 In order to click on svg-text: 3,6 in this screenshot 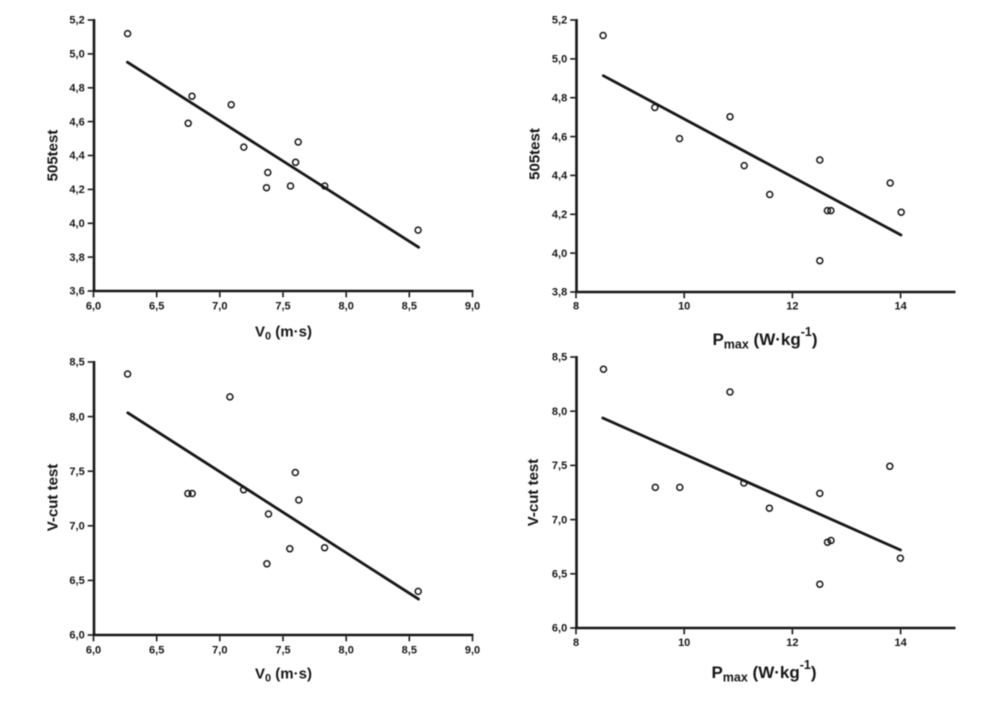, I will do `click(76, 292)`.